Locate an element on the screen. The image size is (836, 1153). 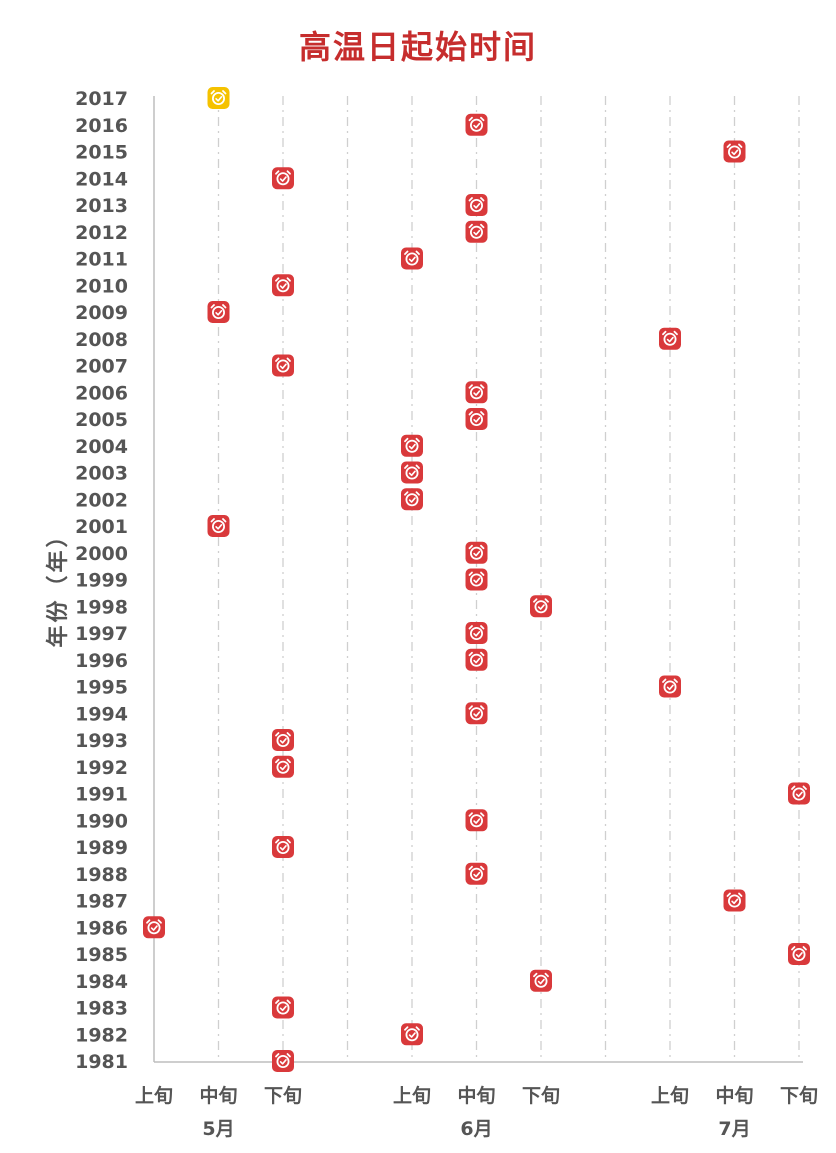
y-tick-label: 2007 is located at coordinates (101, 367).